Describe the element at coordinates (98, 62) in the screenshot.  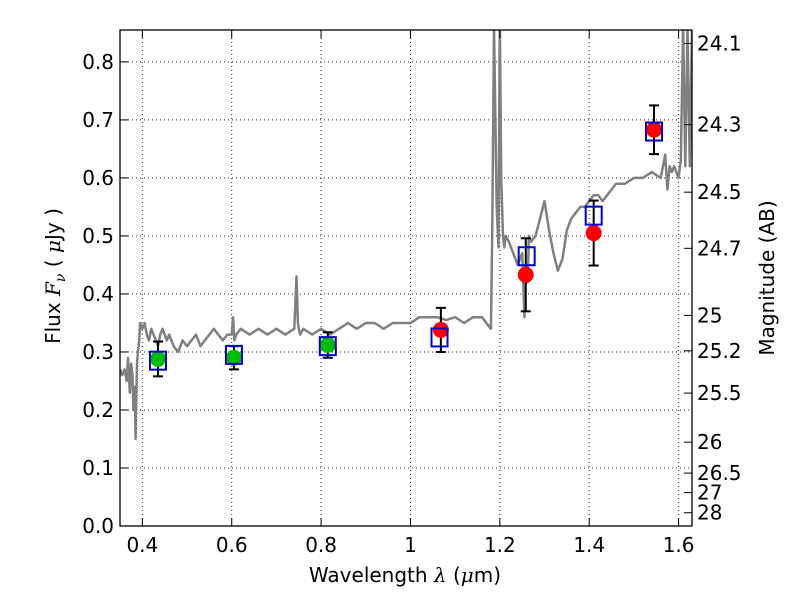
I see `y-tick-label: 0.8` at that location.